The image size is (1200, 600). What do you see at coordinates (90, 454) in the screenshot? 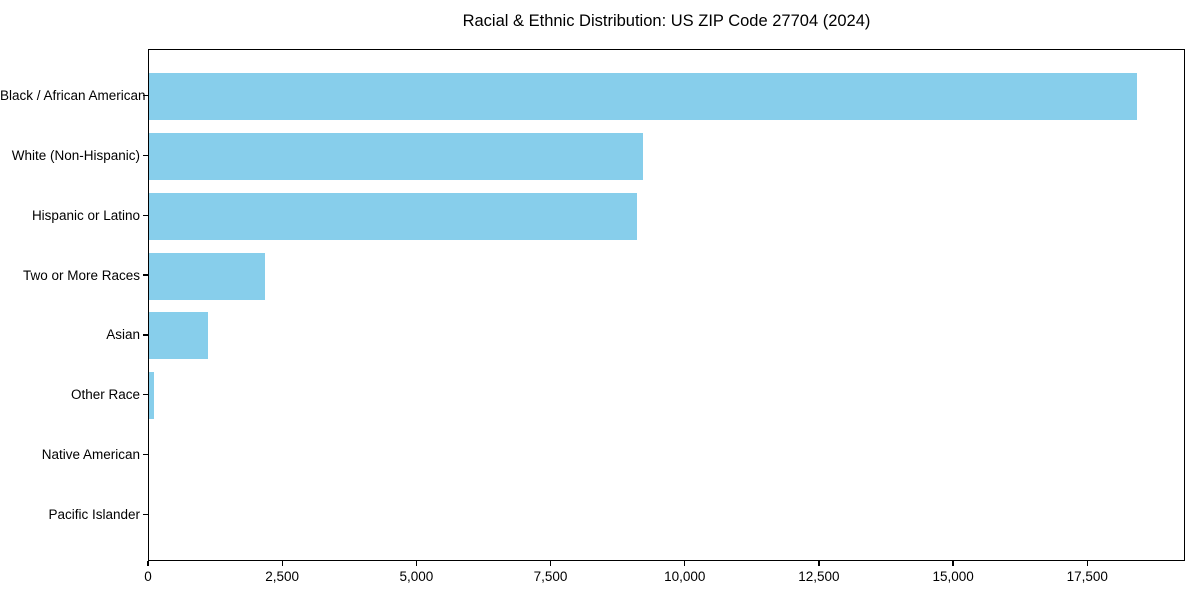
I see `y-axis-label: Native American` at bounding box center [90, 454].